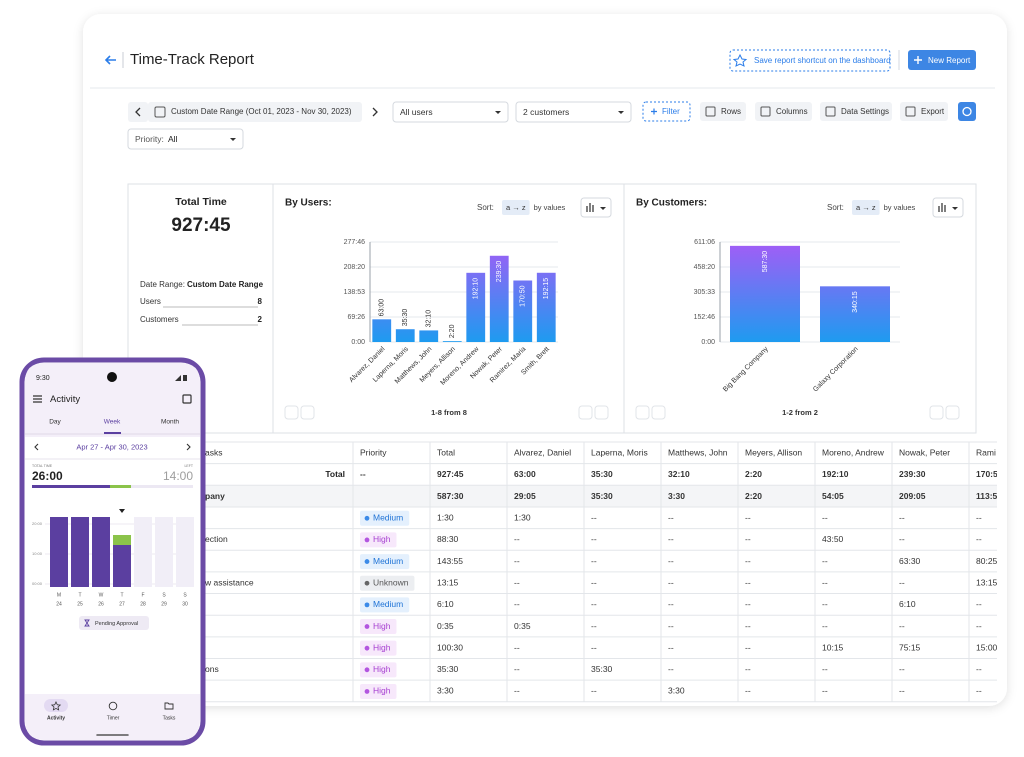  Describe the element at coordinates (391, 582) in the screenshot. I see `label: Unknown` at that location.